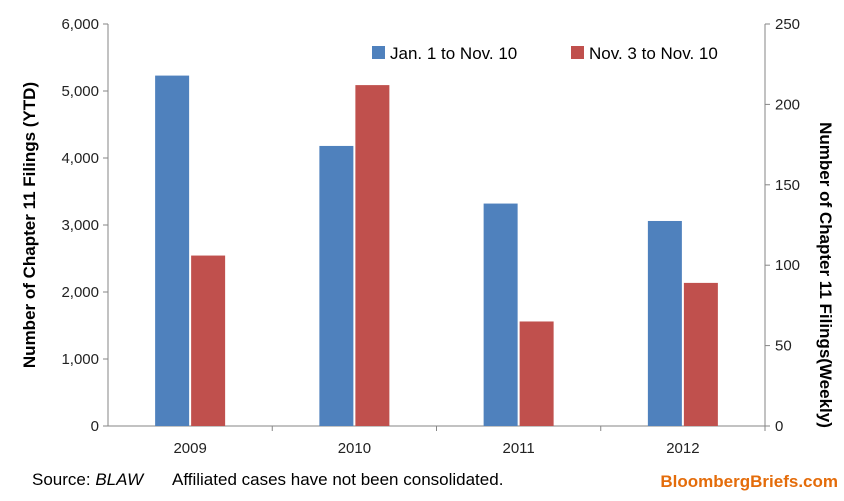 This screenshot has width=844, height=501. Describe the element at coordinates (787, 265) in the screenshot. I see `right-tick-label: 100` at that location.